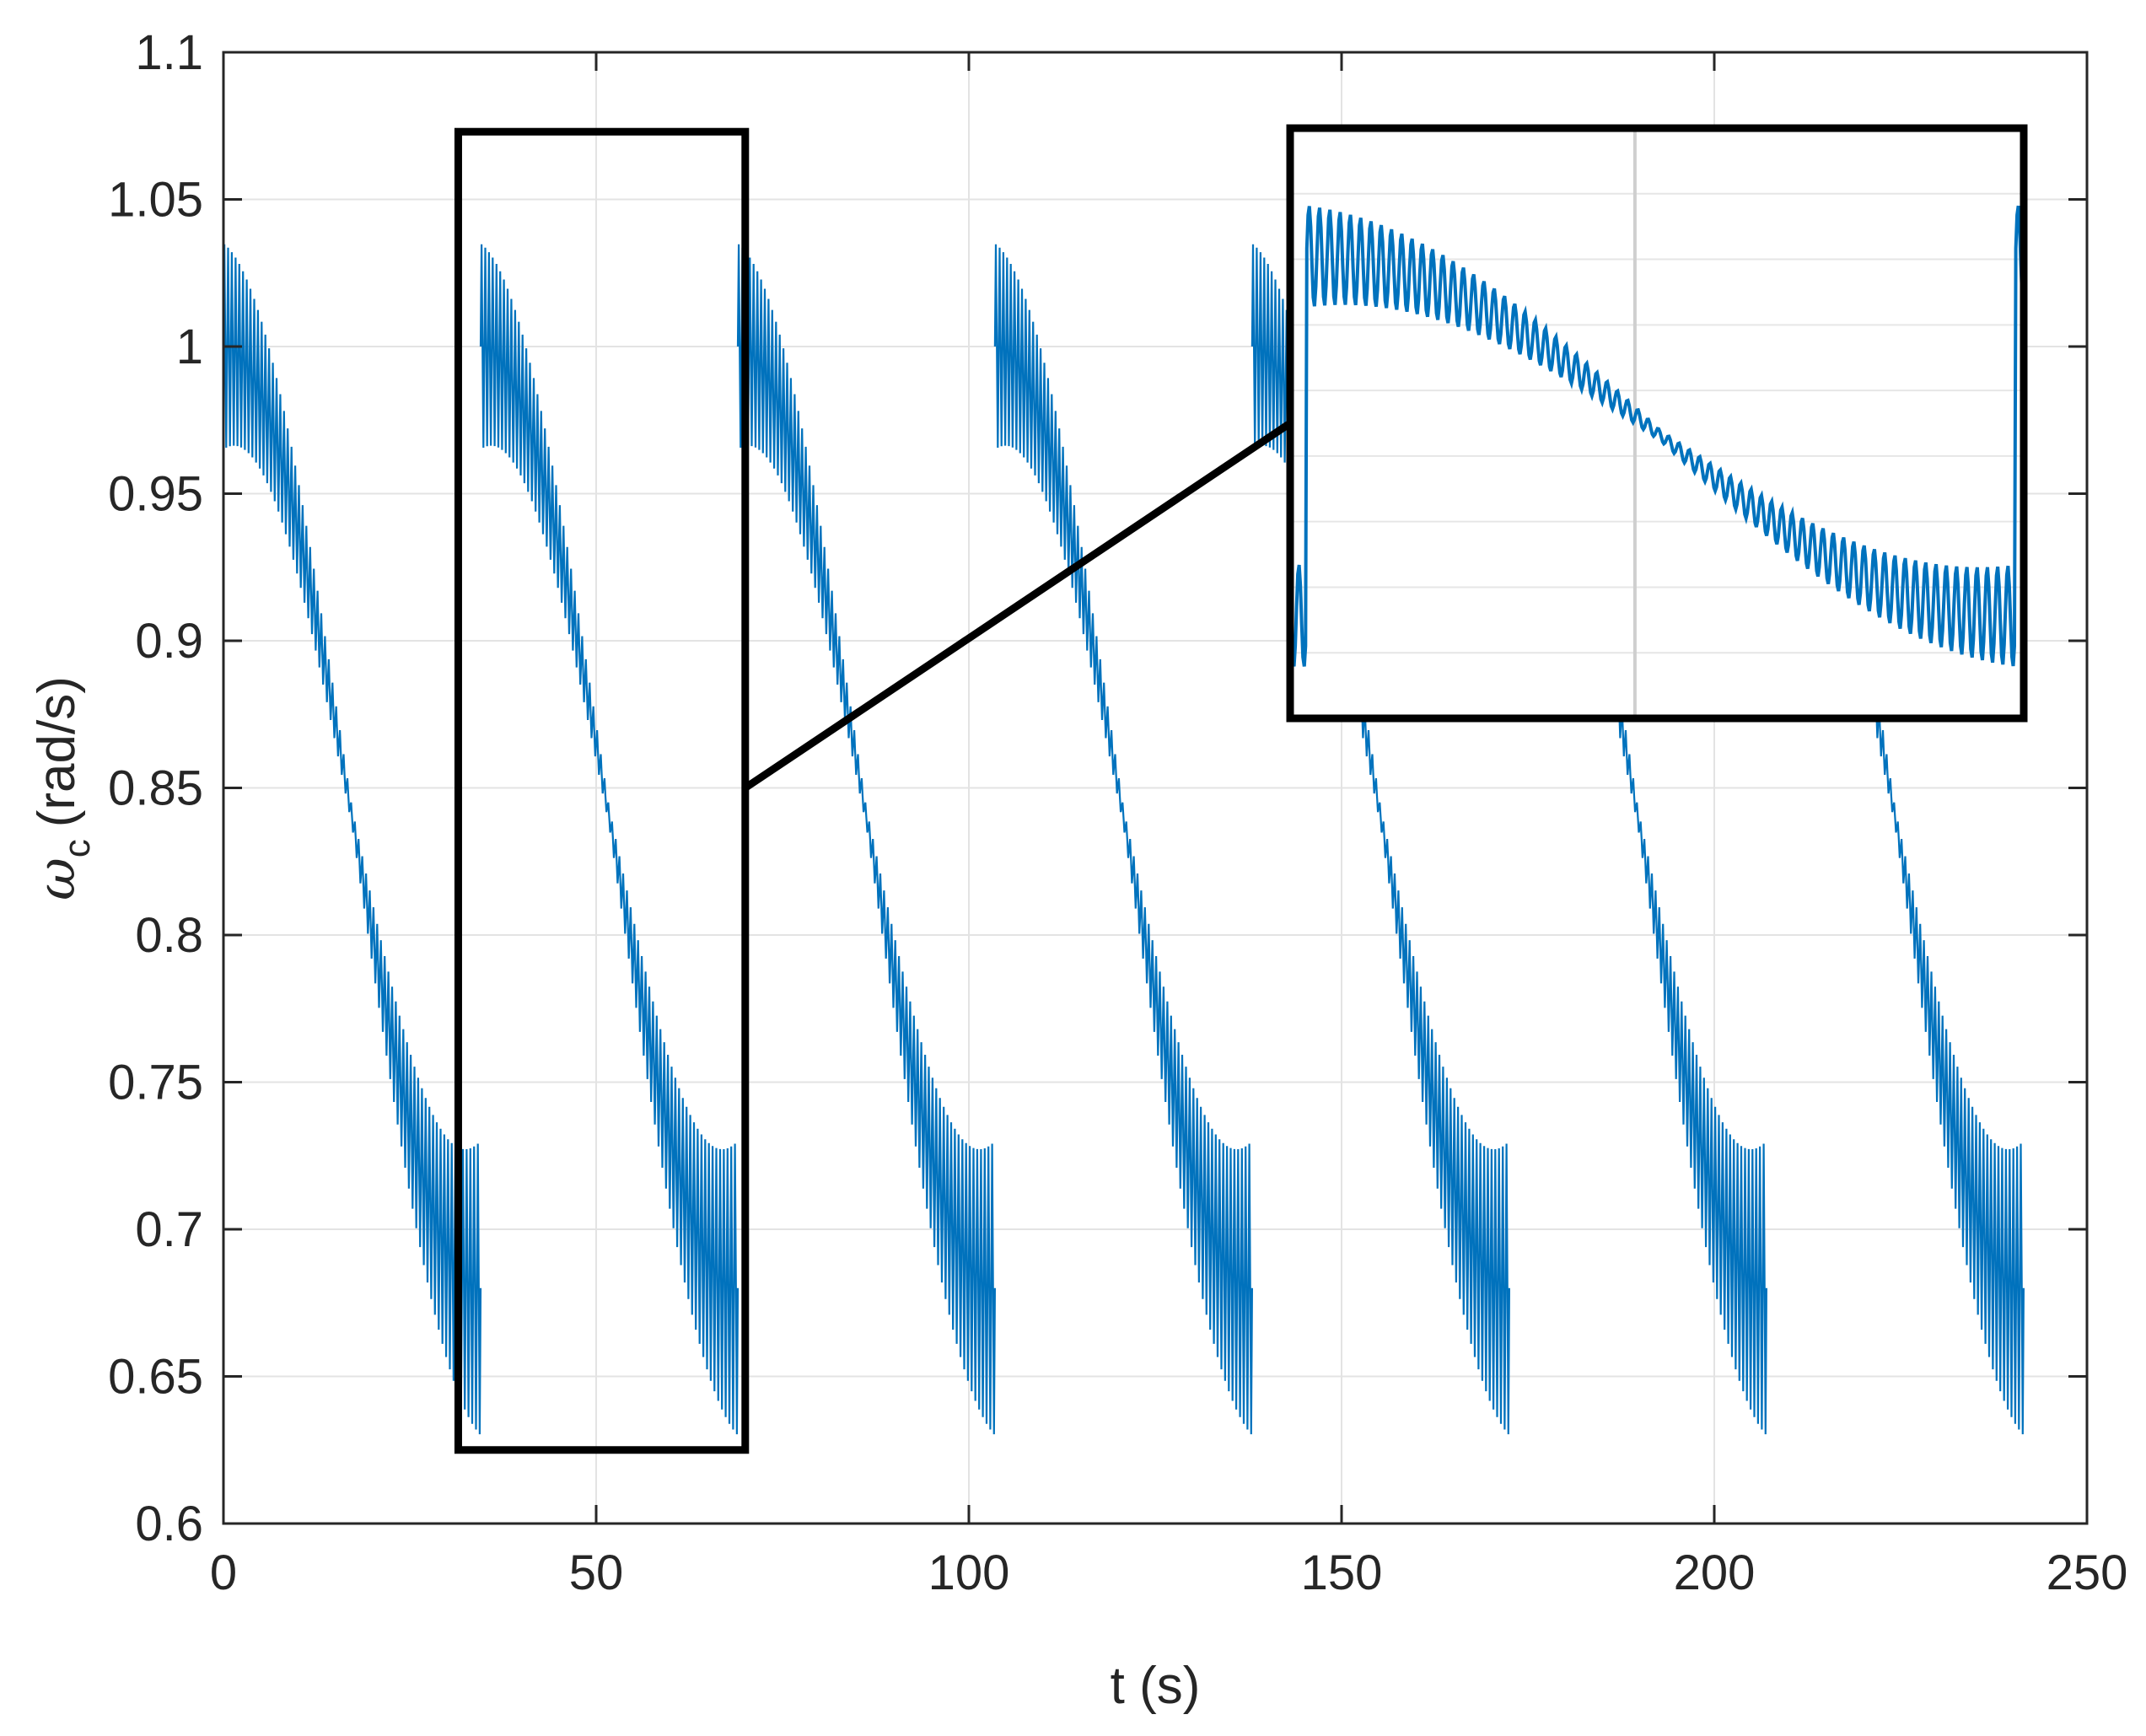 This screenshot has width=2146, height=1736. What do you see at coordinates (1715, 1572) in the screenshot?
I see `x-tick-label: 200` at bounding box center [1715, 1572].